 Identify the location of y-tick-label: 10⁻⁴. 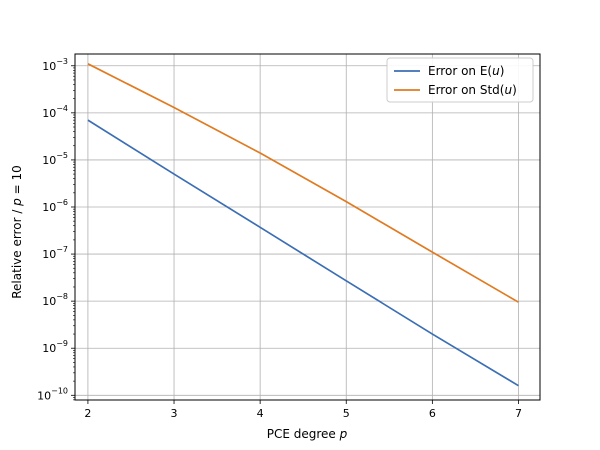
(55, 112).